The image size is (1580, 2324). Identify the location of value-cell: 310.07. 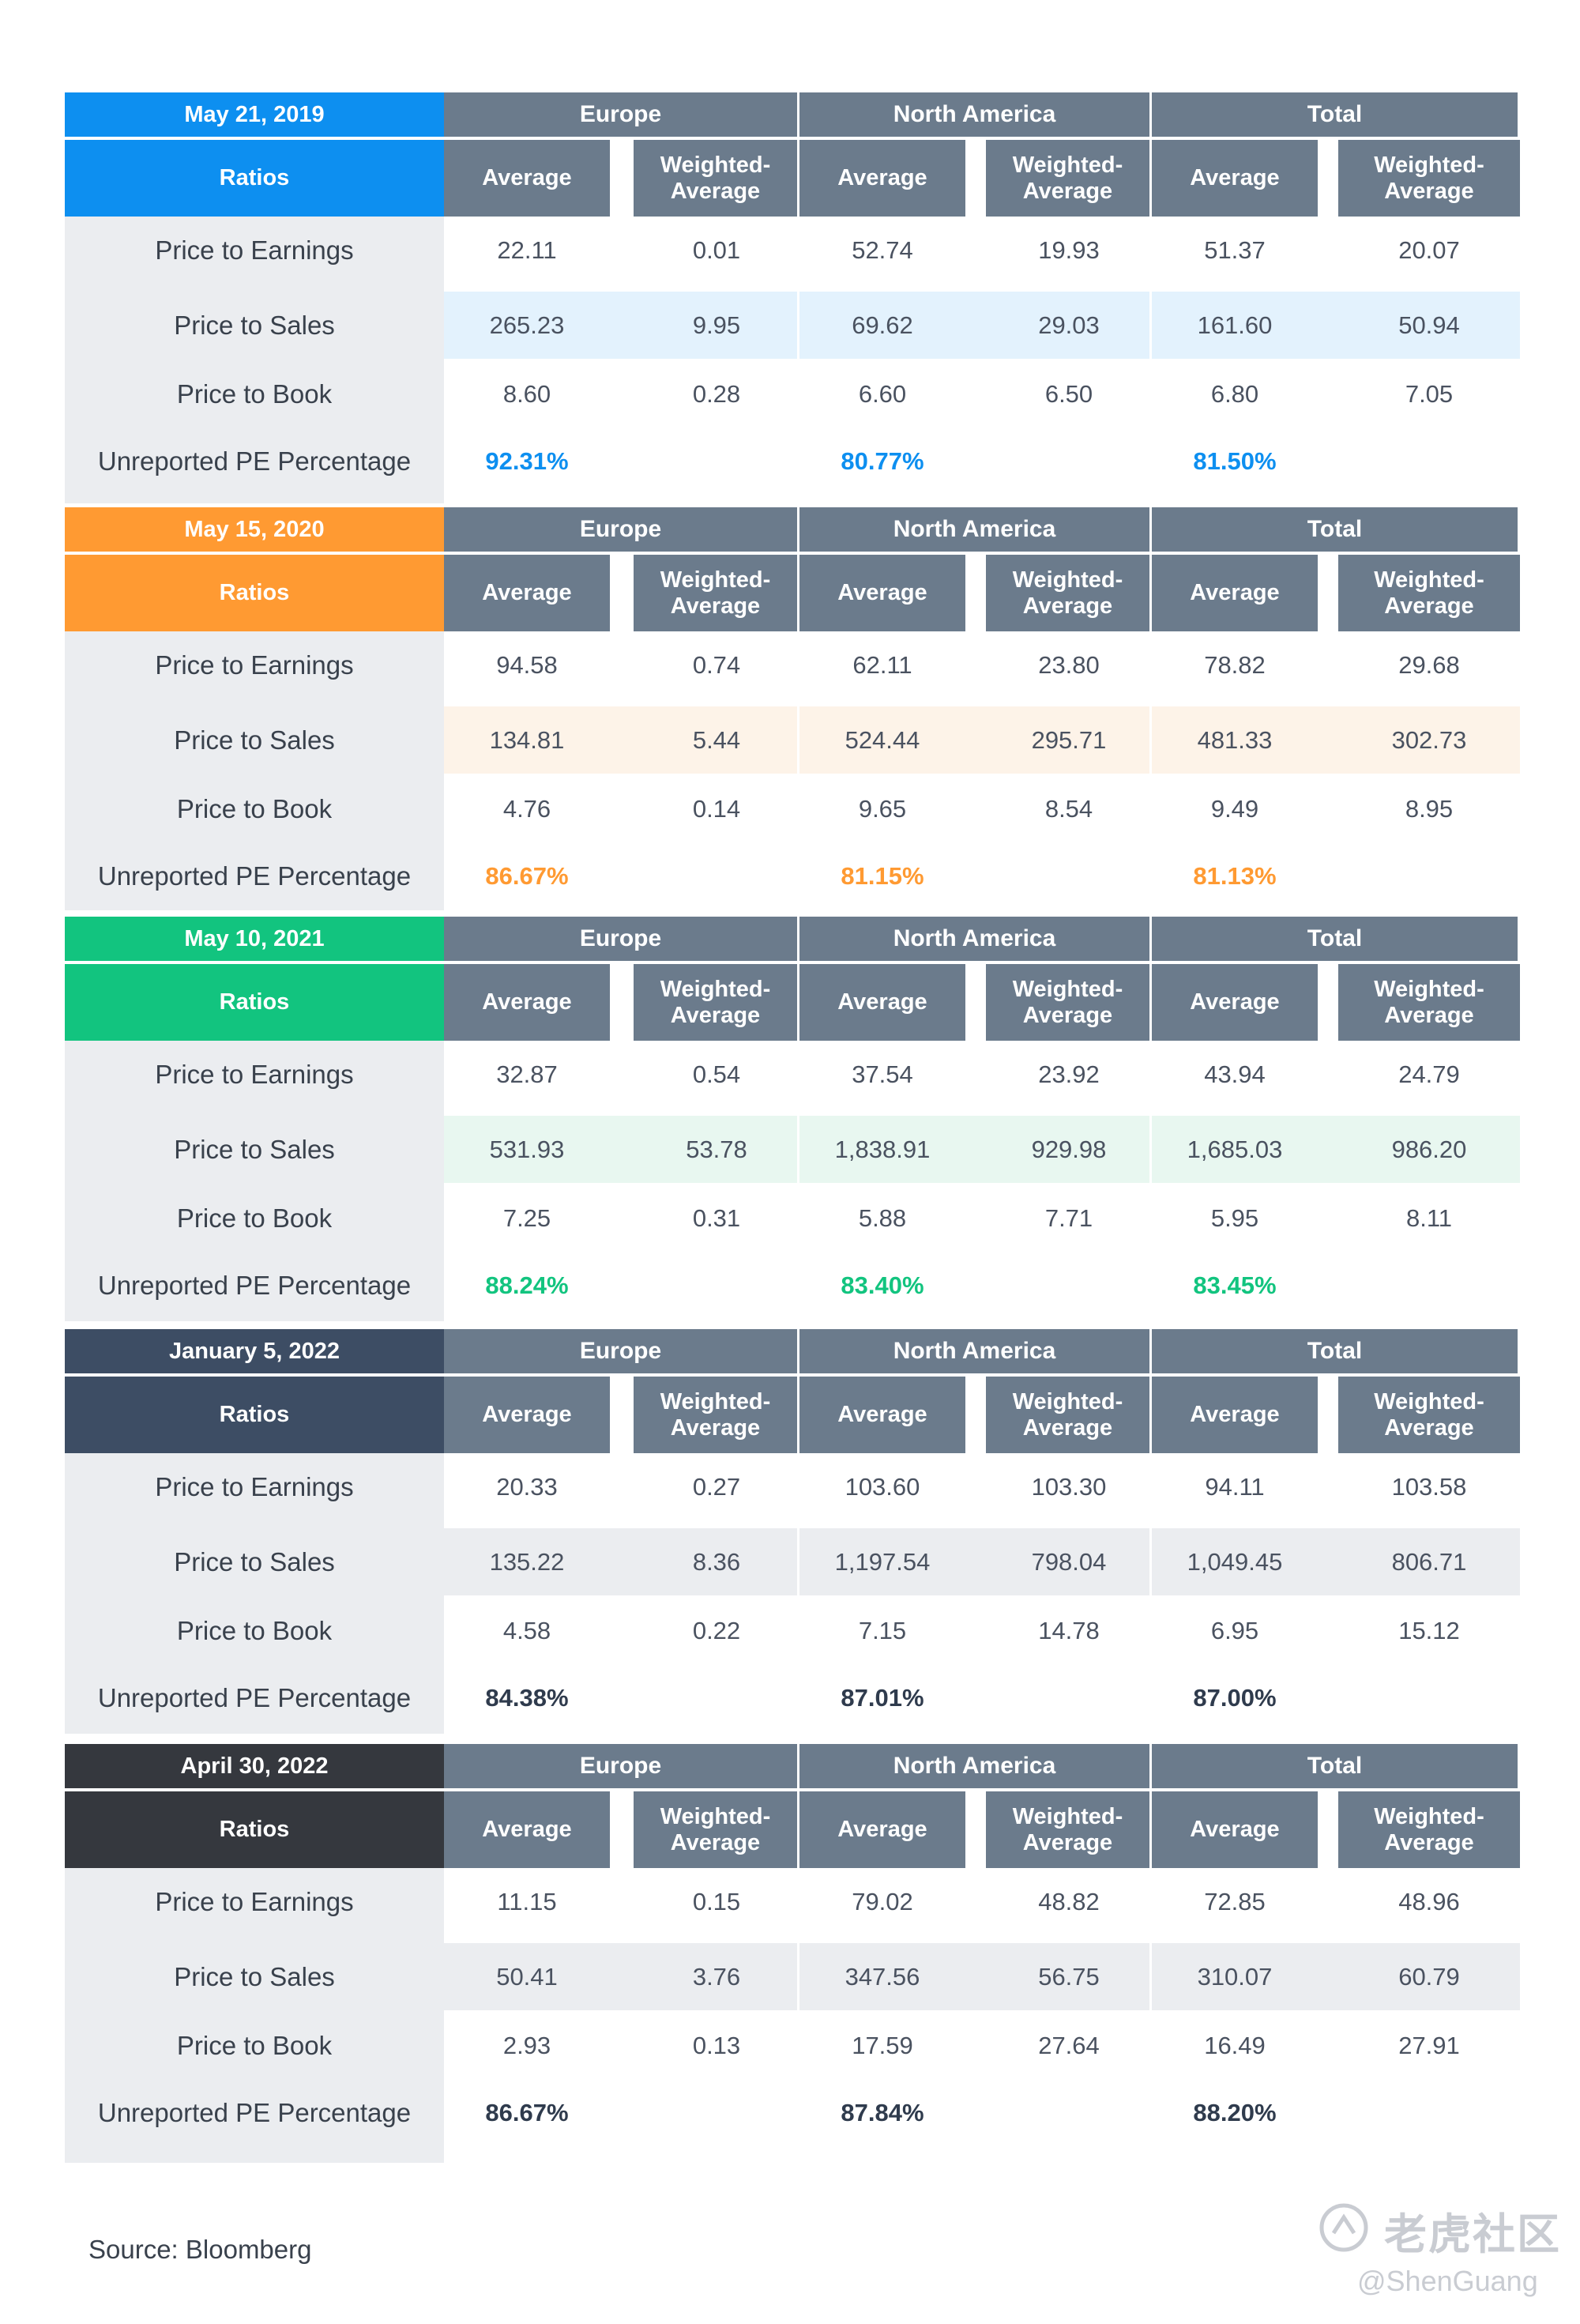
(1235, 1977).